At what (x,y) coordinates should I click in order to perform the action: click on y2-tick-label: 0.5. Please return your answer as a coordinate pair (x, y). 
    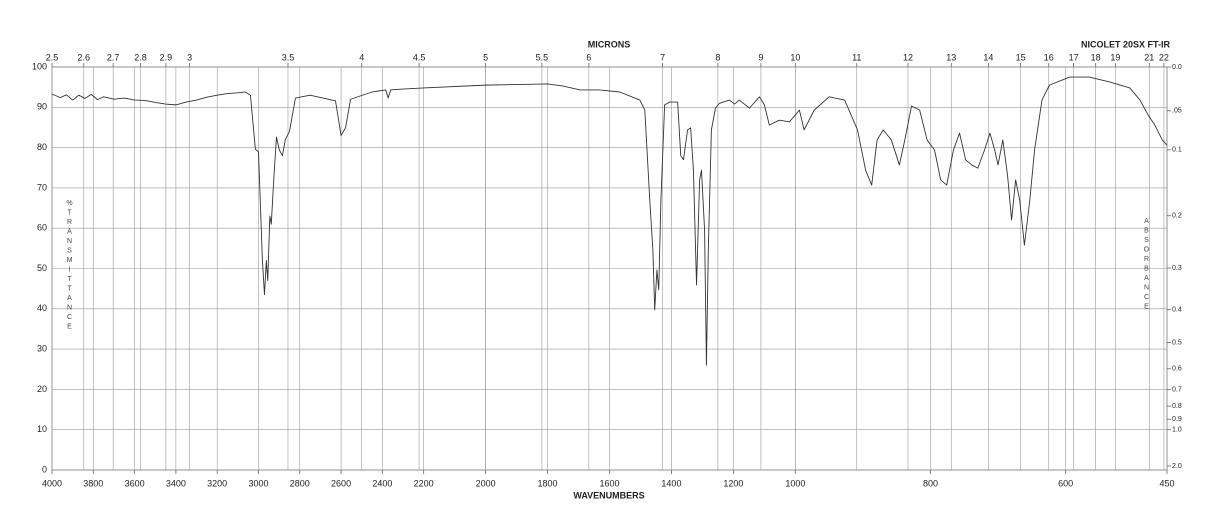
    Looking at the image, I should click on (1177, 342).